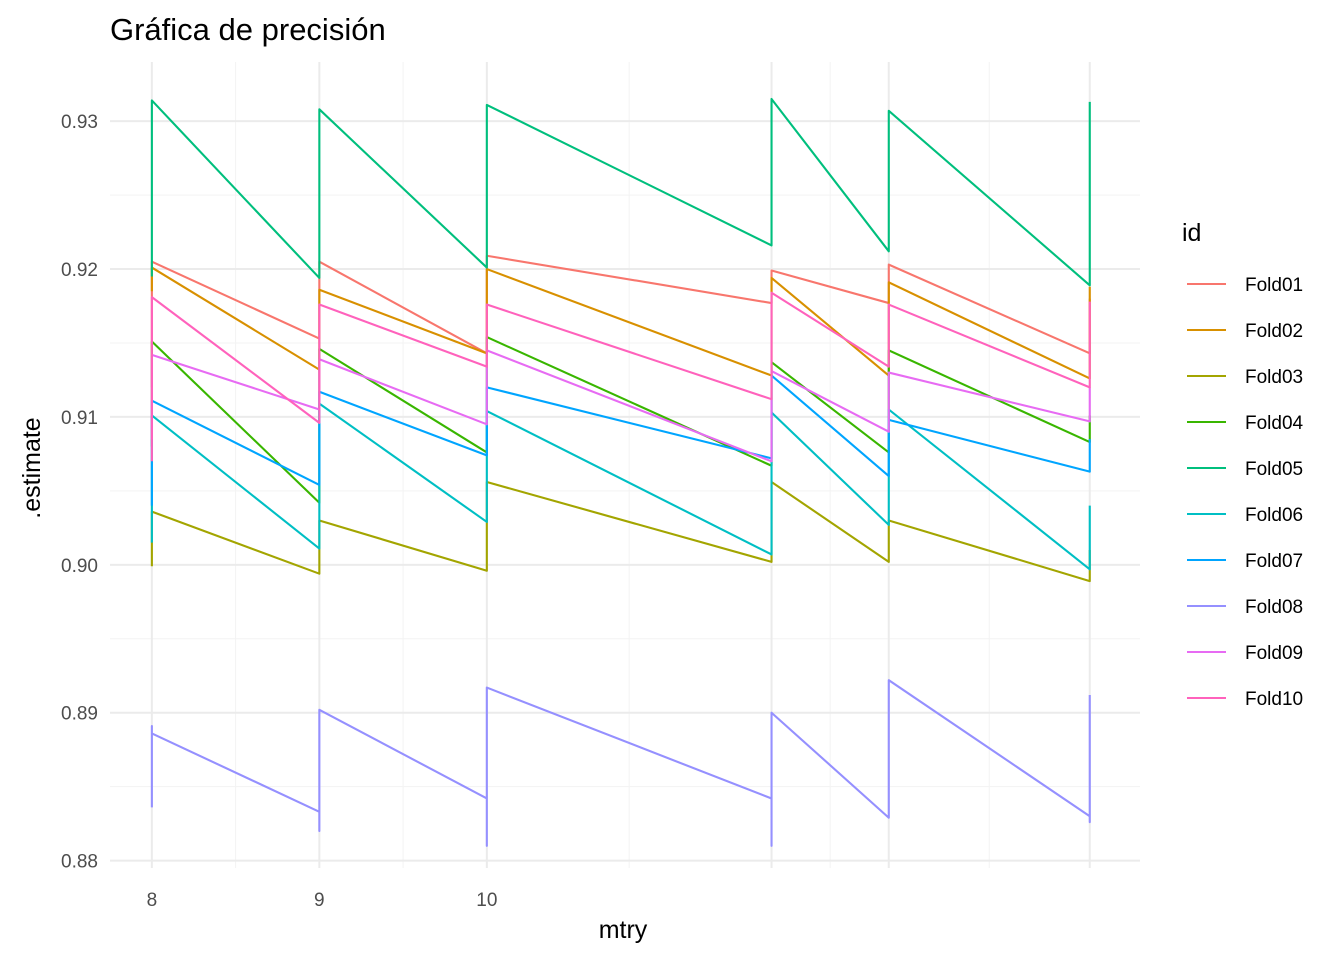  I want to click on series-line-fold07, so click(620, 440).